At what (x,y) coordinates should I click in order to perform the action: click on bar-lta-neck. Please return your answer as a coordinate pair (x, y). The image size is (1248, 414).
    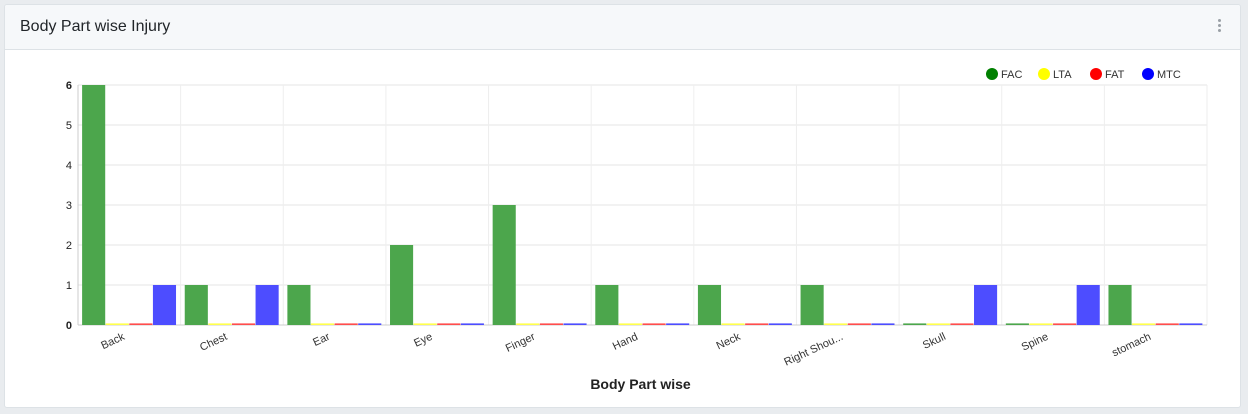
    Looking at the image, I should click on (733, 324).